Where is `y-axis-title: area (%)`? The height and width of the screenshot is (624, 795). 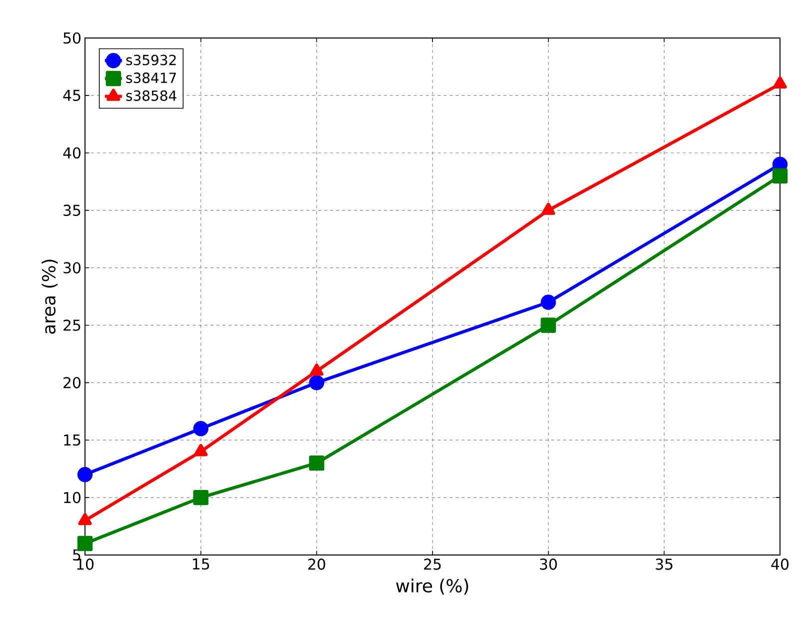 y-axis-title: area (%) is located at coordinates (50, 297).